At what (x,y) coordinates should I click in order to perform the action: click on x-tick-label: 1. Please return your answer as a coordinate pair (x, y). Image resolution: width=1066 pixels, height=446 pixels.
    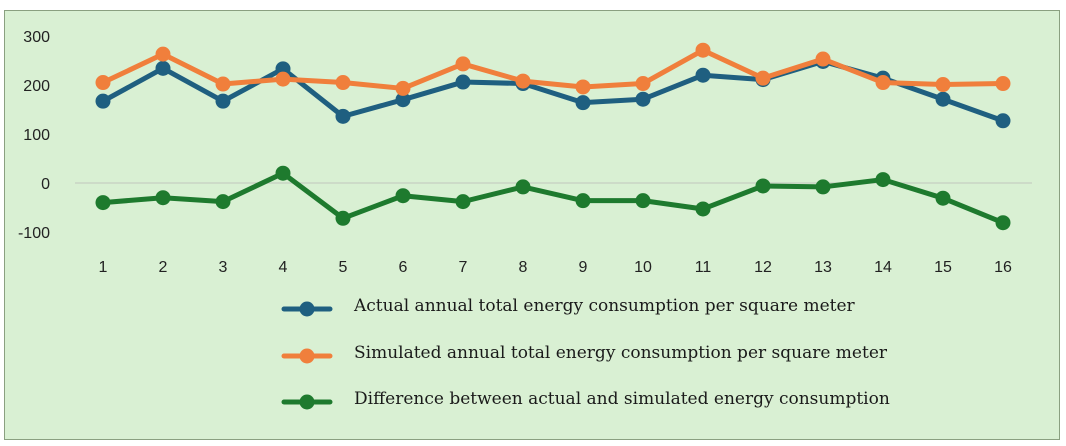
    Looking at the image, I should click on (103, 267).